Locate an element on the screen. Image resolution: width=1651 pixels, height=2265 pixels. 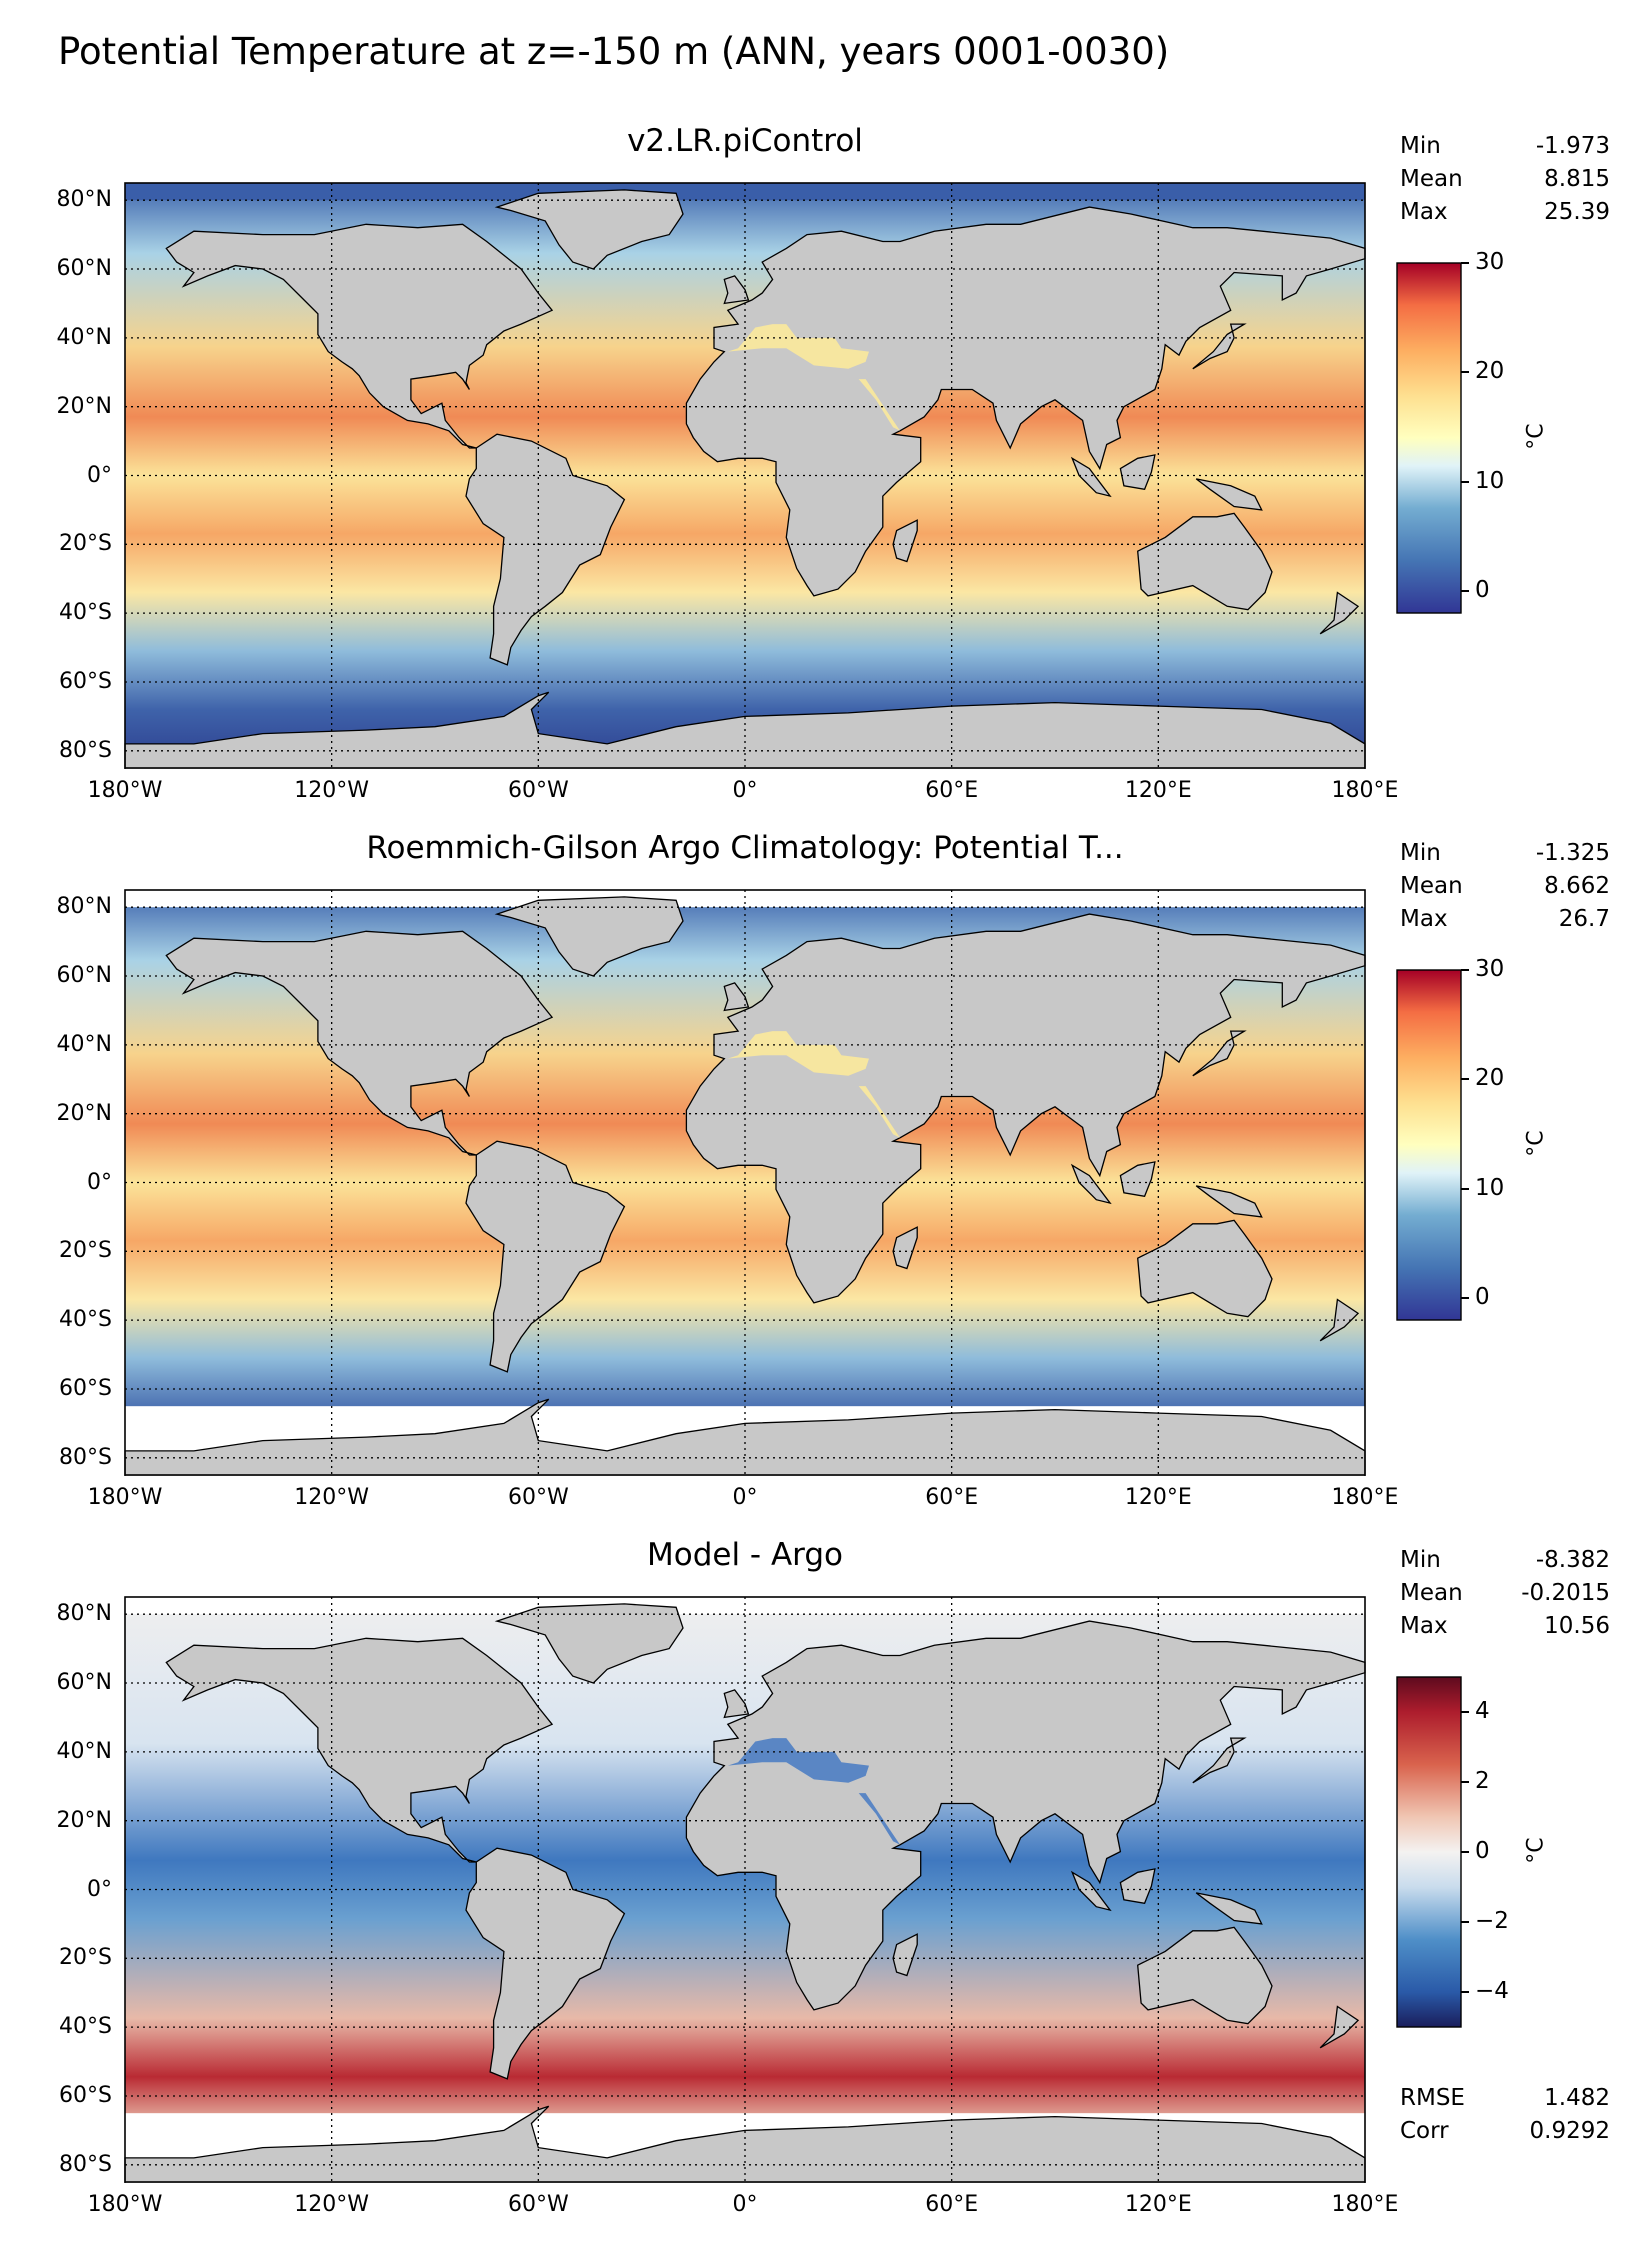
stat-row-mean: Mean 8.662 is located at coordinates (1505, 888).